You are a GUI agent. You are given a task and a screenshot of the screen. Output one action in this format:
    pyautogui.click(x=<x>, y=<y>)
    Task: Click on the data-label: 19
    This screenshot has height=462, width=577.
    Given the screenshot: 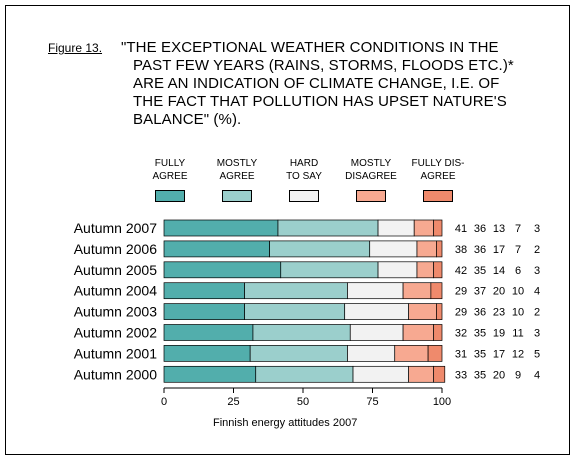 What is the action you would take?
    pyautogui.click(x=499, y=334)
    